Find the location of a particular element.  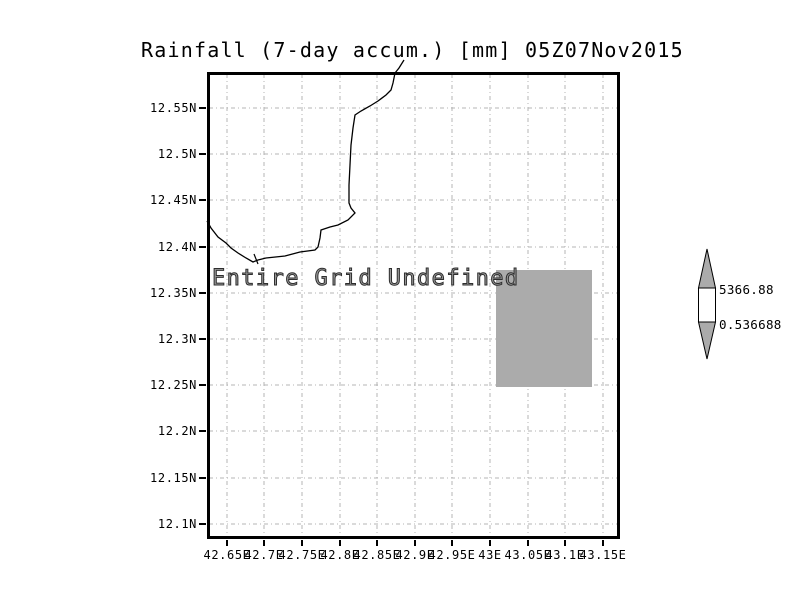

y-tick-label: 12.5N is located at coordinates (177, 154).